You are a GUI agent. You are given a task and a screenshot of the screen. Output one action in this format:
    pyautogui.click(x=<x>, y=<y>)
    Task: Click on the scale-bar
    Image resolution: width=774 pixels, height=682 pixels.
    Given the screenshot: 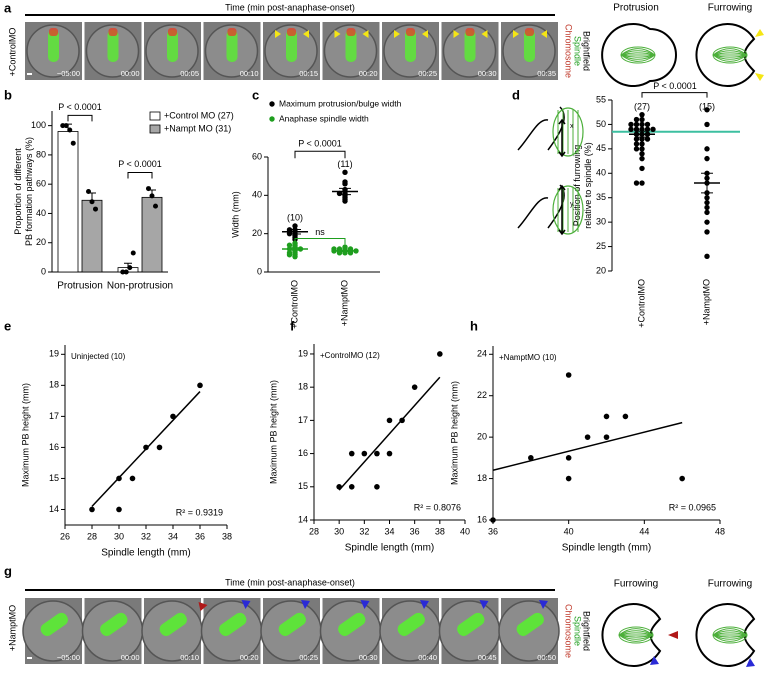 What is the action you would take?
    pyautogui.click(x=29, y=658)
    